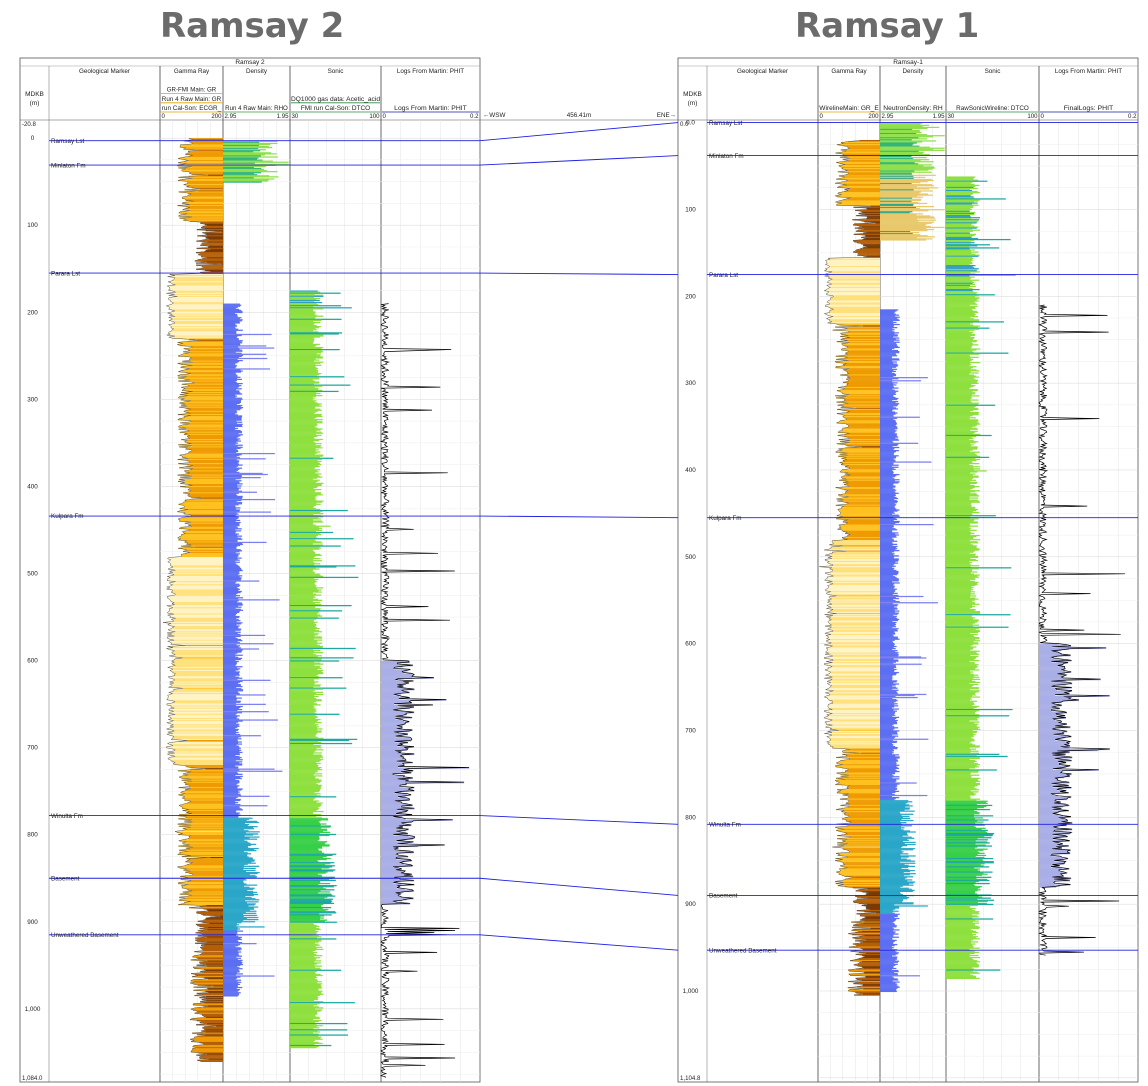 The image size is (1148, 1086). Describe the element at coordinates (691, 991) in the screenshot. I see `depth-tick-label: 1,000` at that location.